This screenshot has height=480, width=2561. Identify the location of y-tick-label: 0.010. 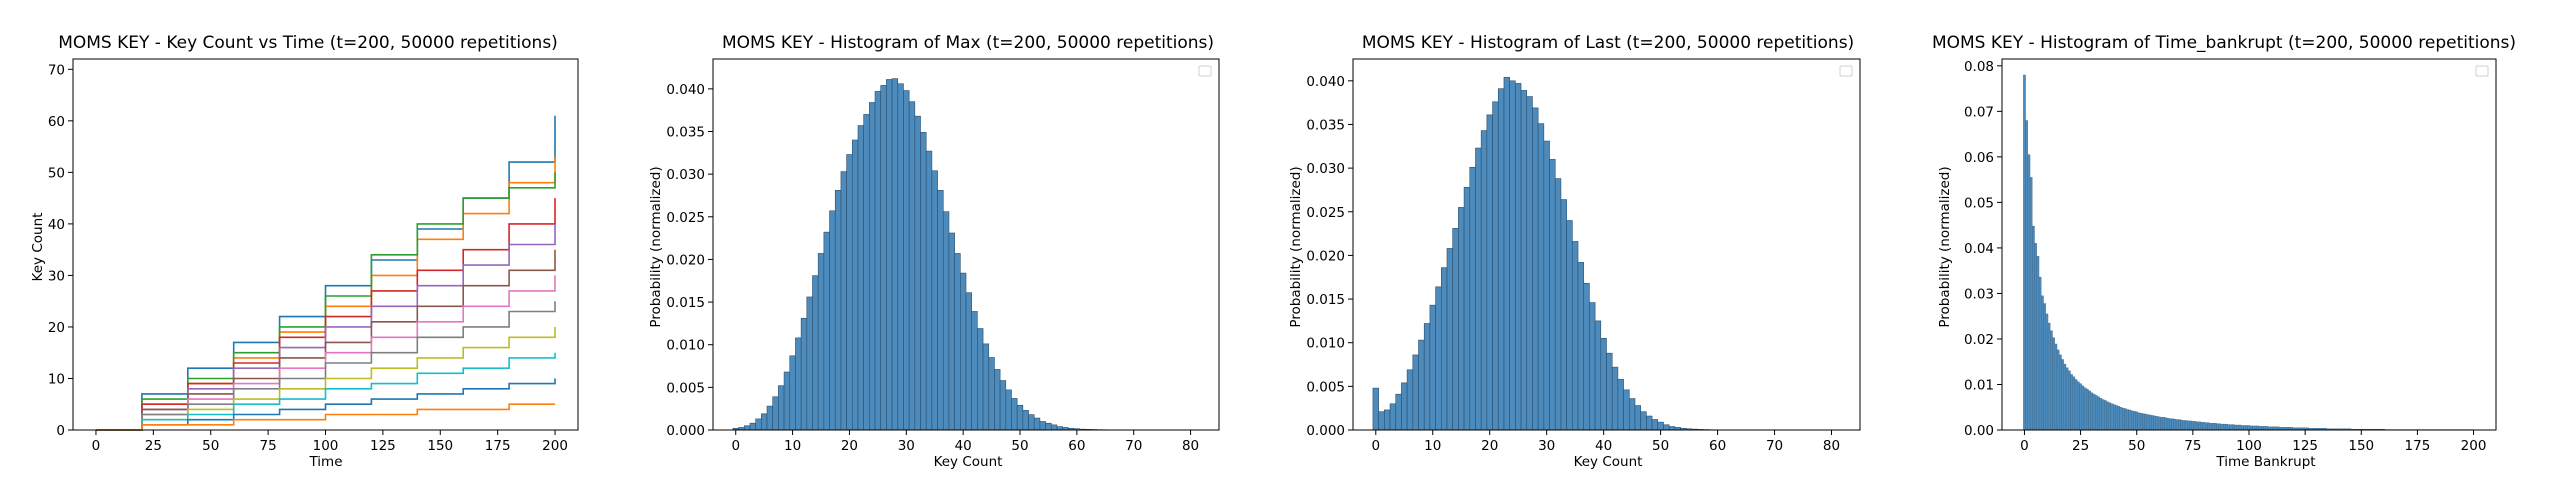
(1325, 344).